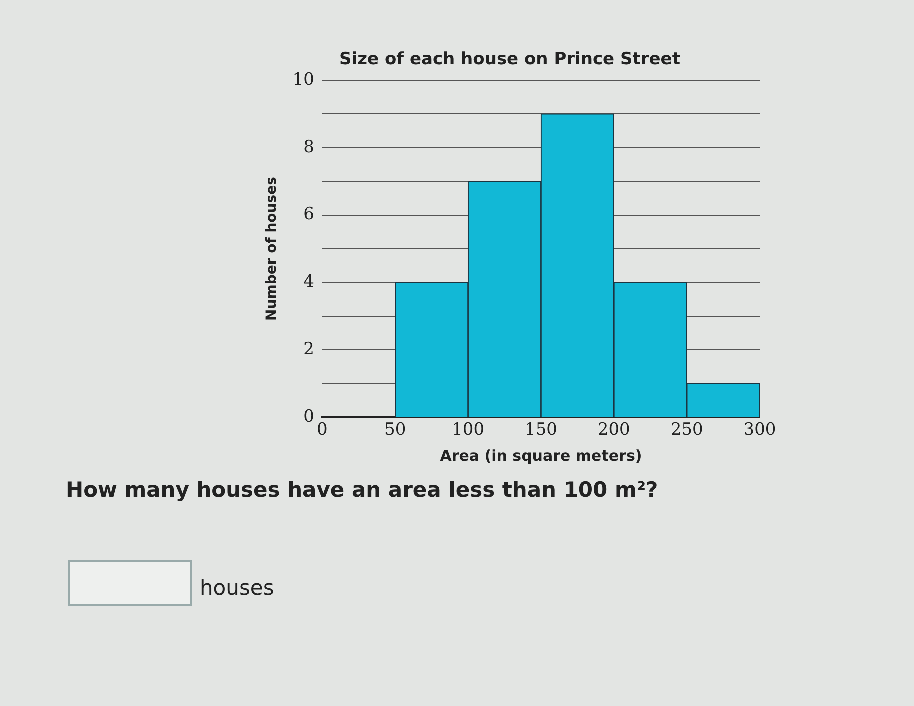 This screenshot has width=914, height=706. I want to click on text: How many houses have an area less than 100 m²?, so click(362, 490).